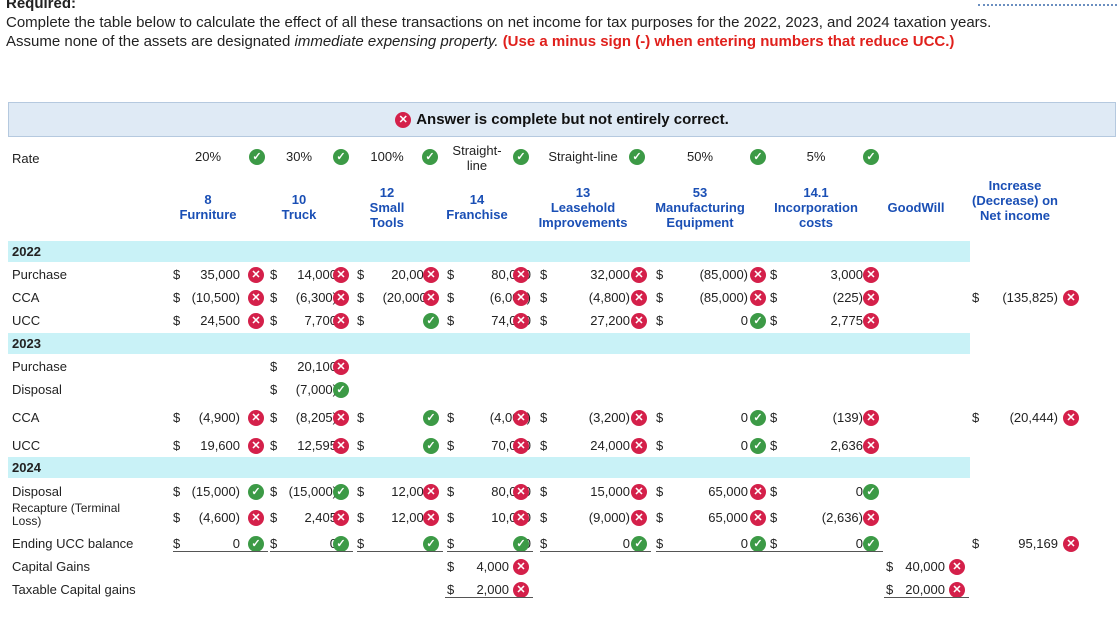 This screenshot has width=1117, height=626. What do you see at coordinates (215, 297) in the screenshot?
I see `value-field: (10,500)` at bounding box center [215, 297].